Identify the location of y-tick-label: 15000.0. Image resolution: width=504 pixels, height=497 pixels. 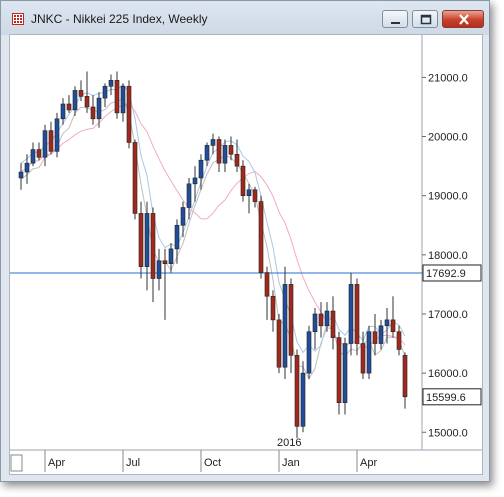
(448, 433).